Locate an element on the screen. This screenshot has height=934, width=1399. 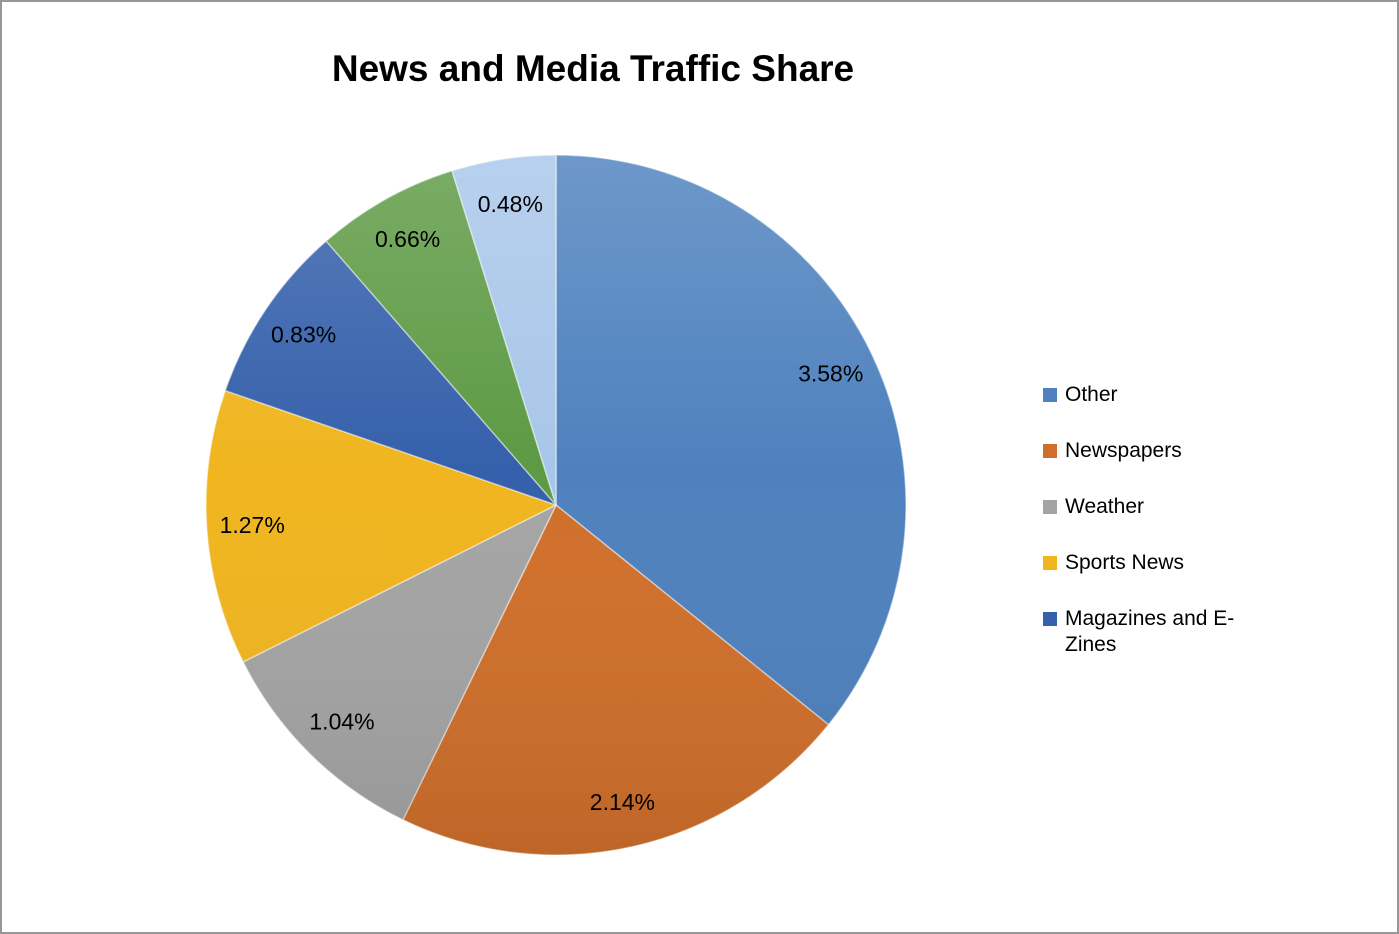
legend-item-sports-news: Sports News is located at coordinates (1158, 563).